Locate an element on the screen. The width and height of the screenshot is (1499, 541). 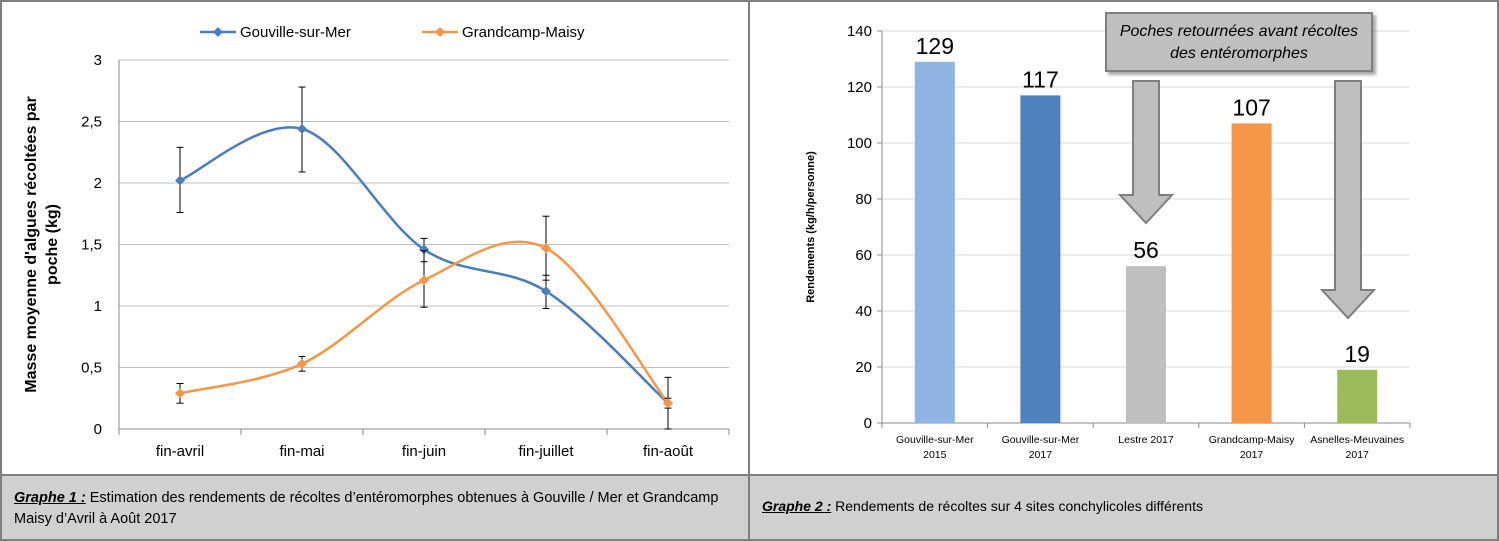
y-tick-label: 80 is located at coordinates (863, 199).